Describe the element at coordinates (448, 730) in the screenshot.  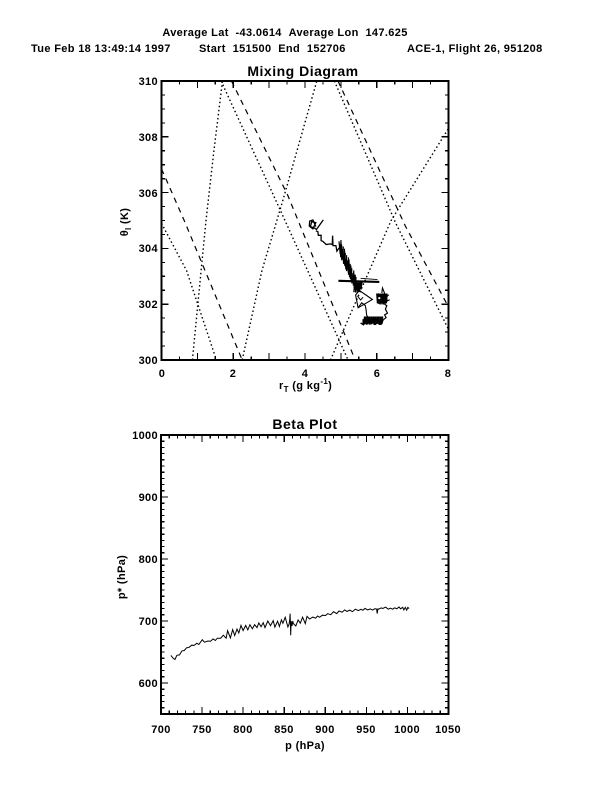
I see `svg-text: 1050` at that location.